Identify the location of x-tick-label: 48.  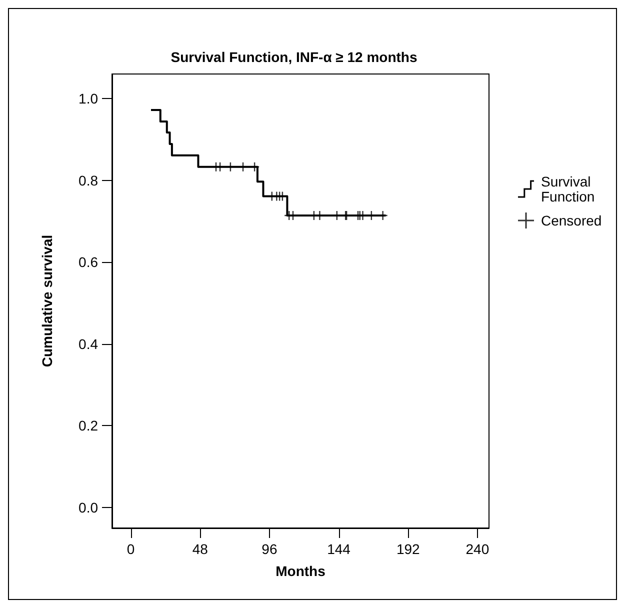
(200, 549).